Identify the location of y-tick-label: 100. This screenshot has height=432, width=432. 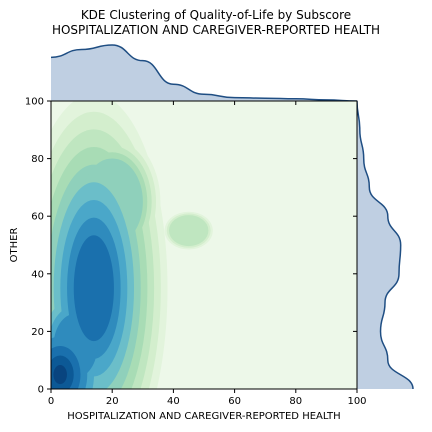
(34, 102).